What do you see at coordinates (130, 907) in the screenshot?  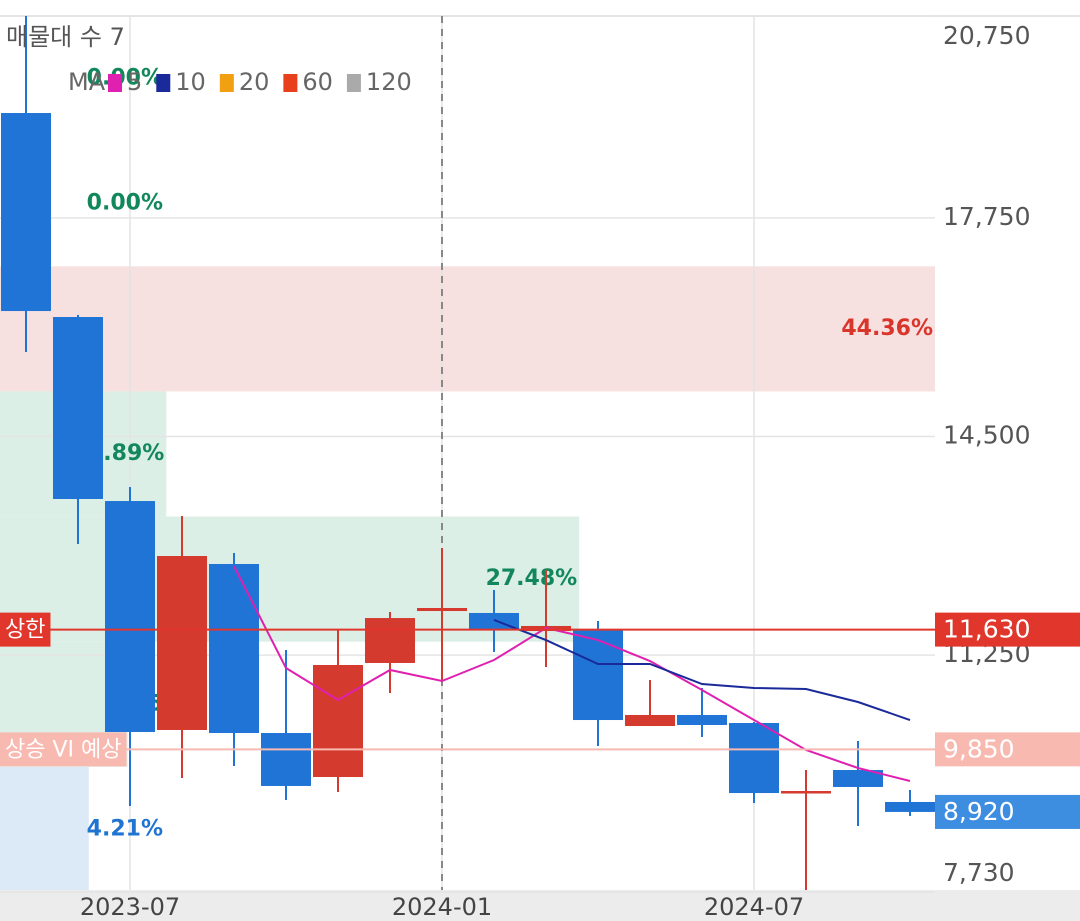 I see `x-tick-label: 2023-07` at bounding box center [130, 907].